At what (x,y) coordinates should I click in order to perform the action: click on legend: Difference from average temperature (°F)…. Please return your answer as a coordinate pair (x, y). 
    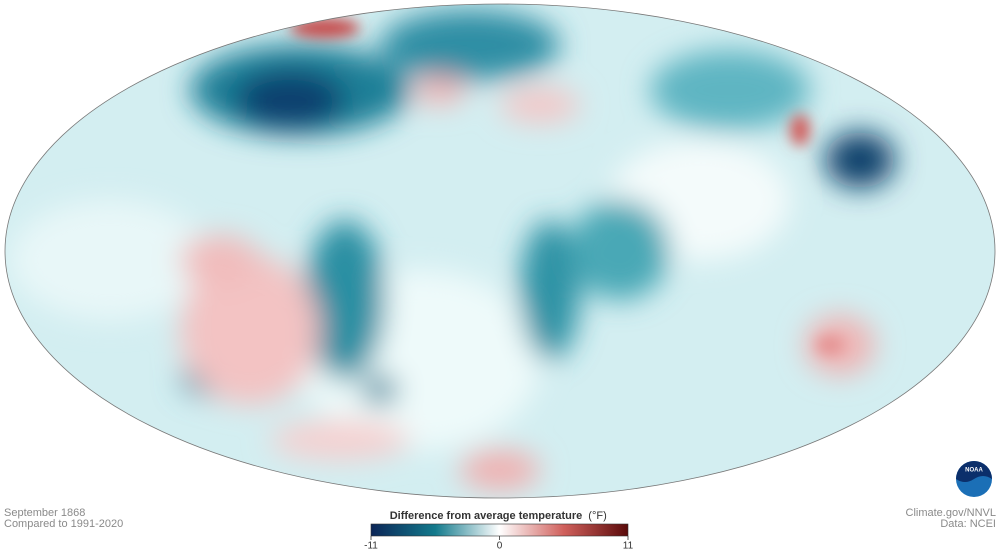
    Looking at the image, I should click on (498, 531).